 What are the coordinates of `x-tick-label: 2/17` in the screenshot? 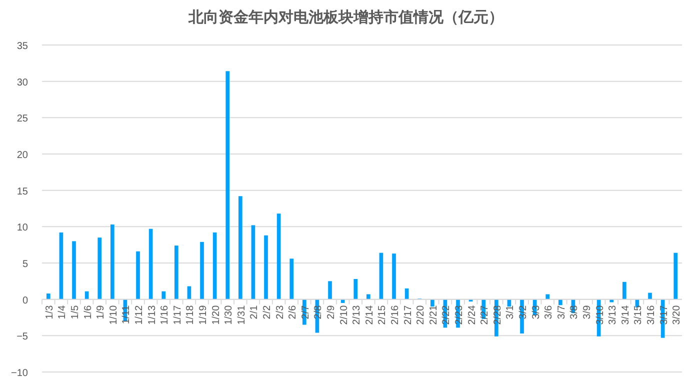 It's located at (408, 314).